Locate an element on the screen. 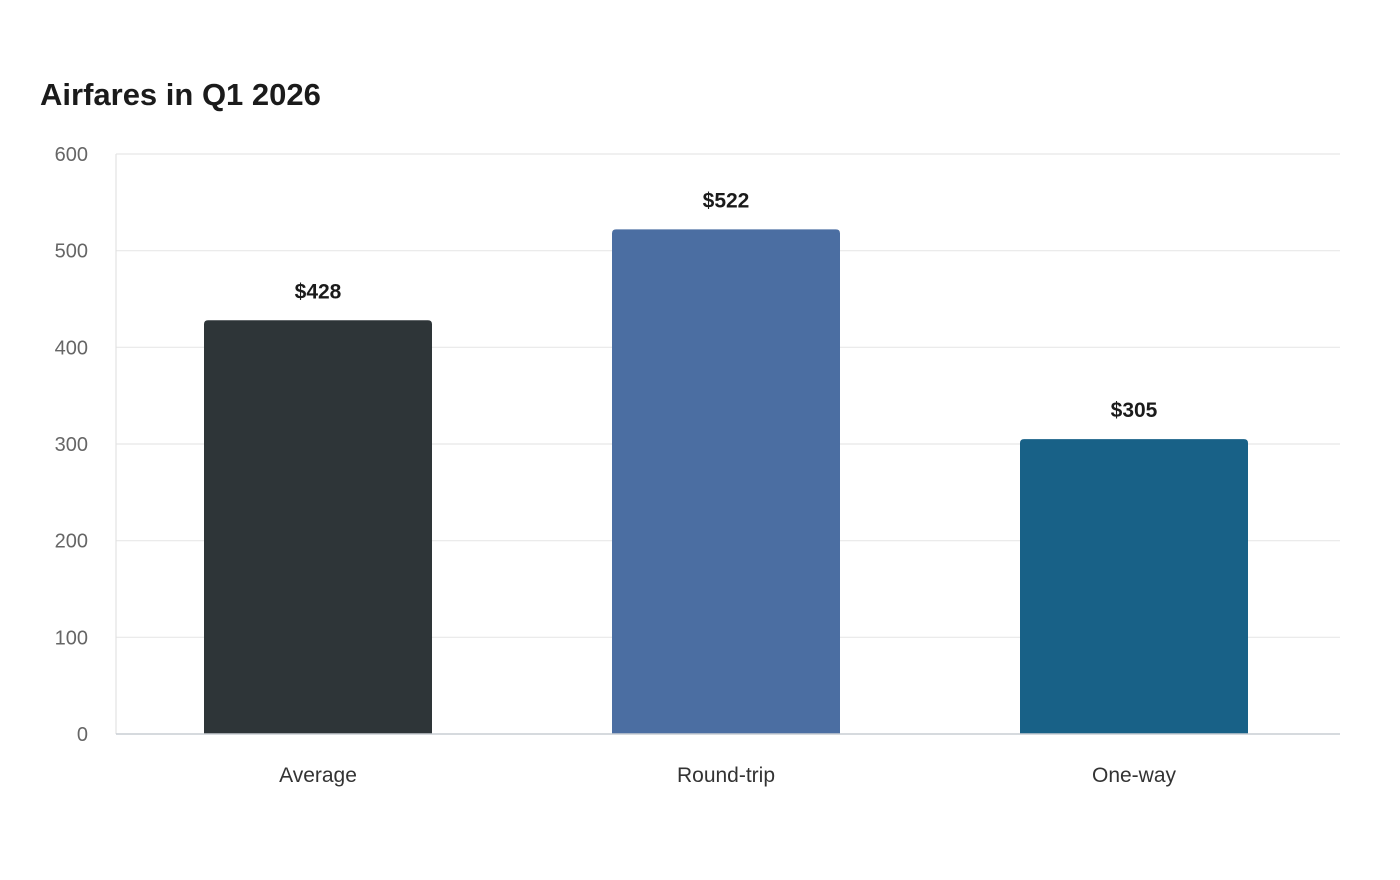 This screenshot has width=1400, height=880. y-tick-label: 400 is located at coordinates (71, 348).